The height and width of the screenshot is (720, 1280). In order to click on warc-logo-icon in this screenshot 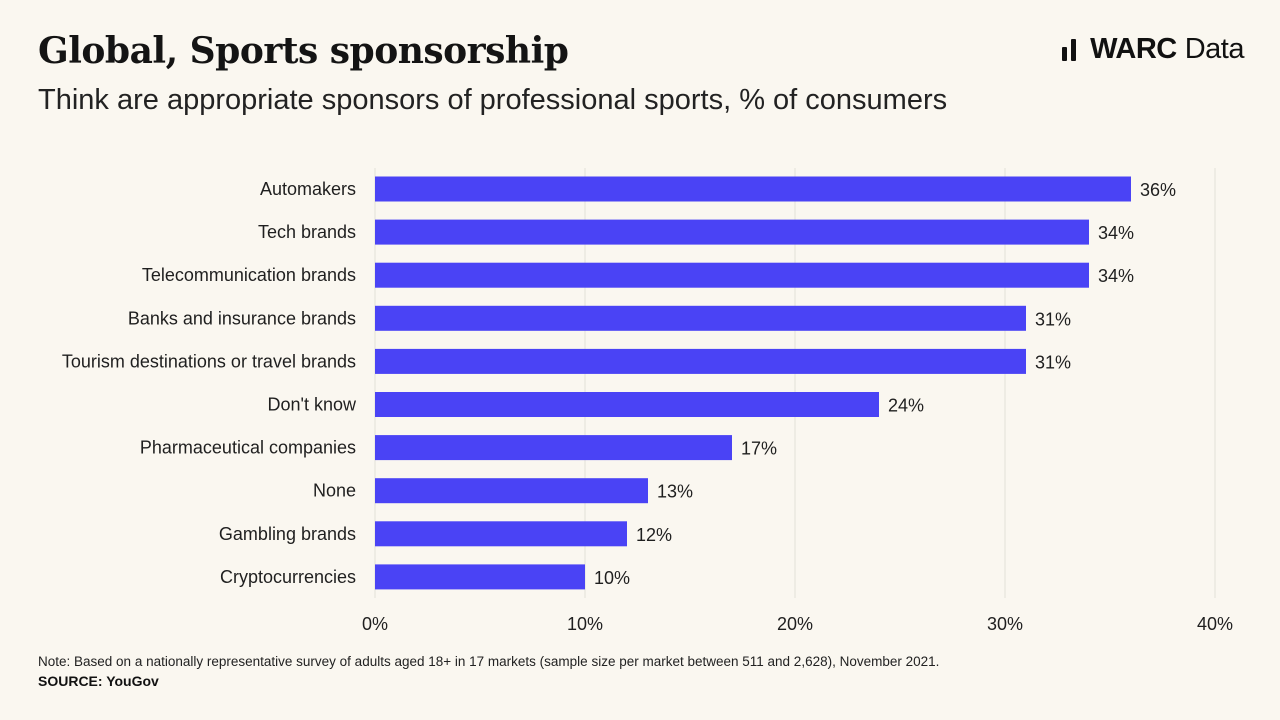, I will do `click(1069, 49)`.